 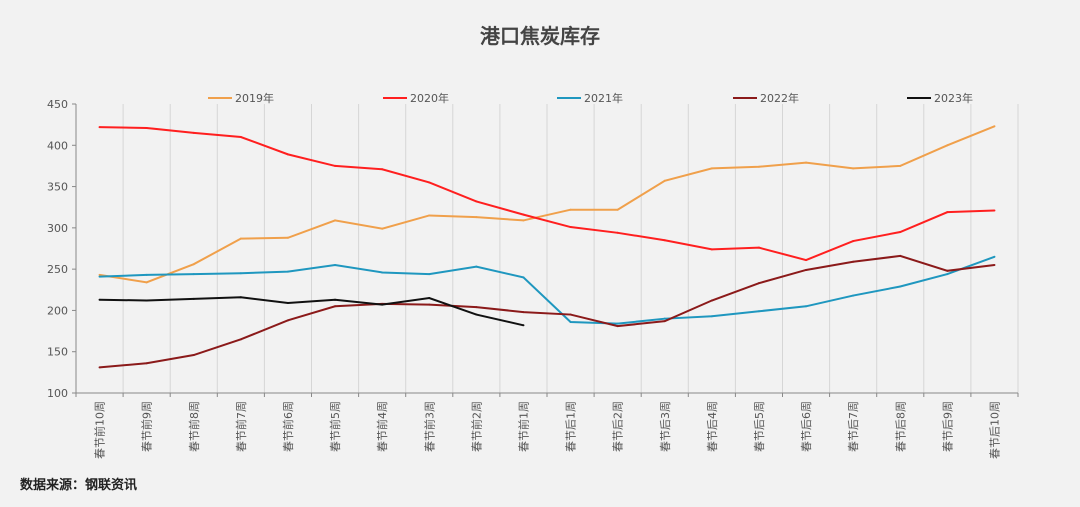 What do you see at coordinates (618, 426) in the screenshot?
I see `x-tick-label: 春节后2周` at bounding box center [618, 426].